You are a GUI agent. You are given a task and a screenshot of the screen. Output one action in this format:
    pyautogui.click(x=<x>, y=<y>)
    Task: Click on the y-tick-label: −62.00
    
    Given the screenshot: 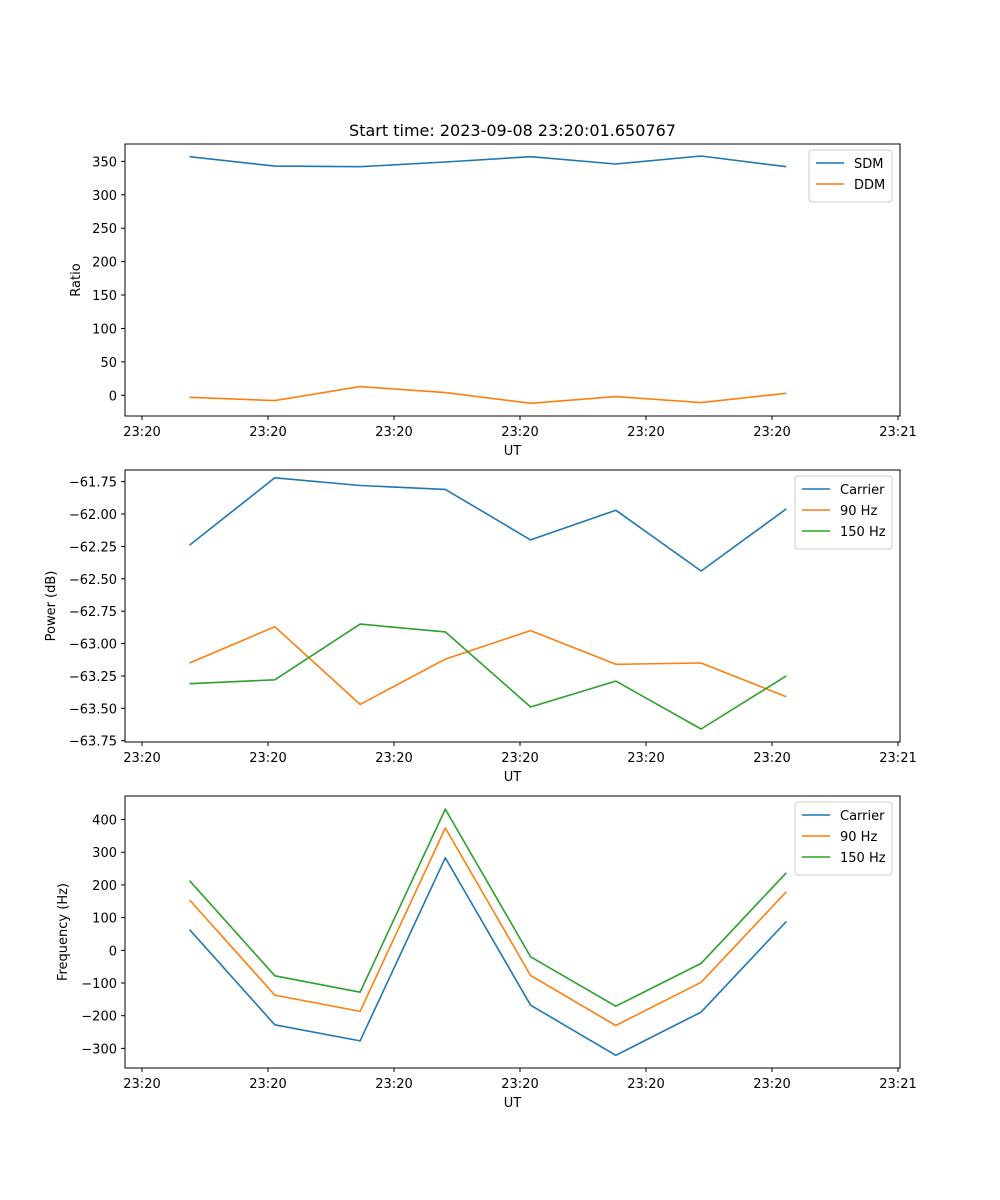 What is the action you would take?
    pyautogui.click(x=93, y=515)
    